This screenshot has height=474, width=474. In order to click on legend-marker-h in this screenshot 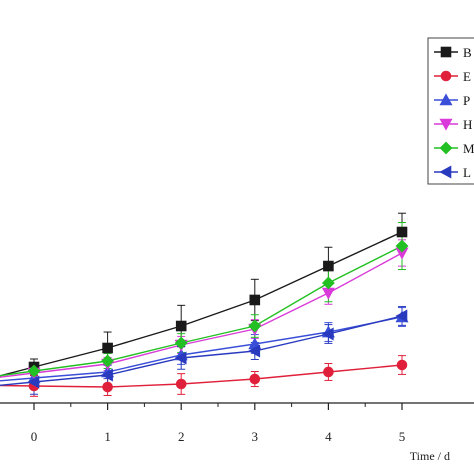, I will do `click(446, 124)`.